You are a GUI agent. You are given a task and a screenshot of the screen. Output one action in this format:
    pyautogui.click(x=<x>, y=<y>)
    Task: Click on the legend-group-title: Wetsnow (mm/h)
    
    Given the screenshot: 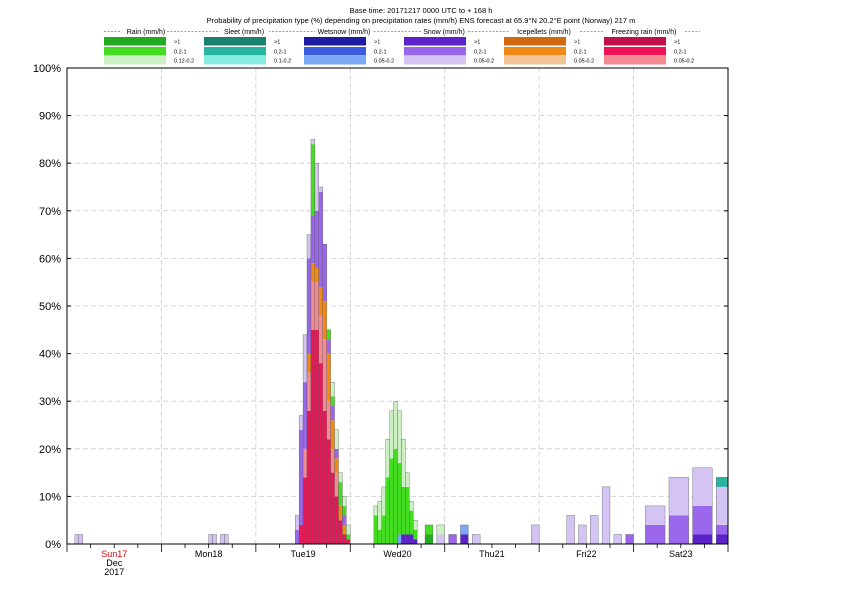 What is the action you would take?
    pyautogui.click(x=344, y=32)
    